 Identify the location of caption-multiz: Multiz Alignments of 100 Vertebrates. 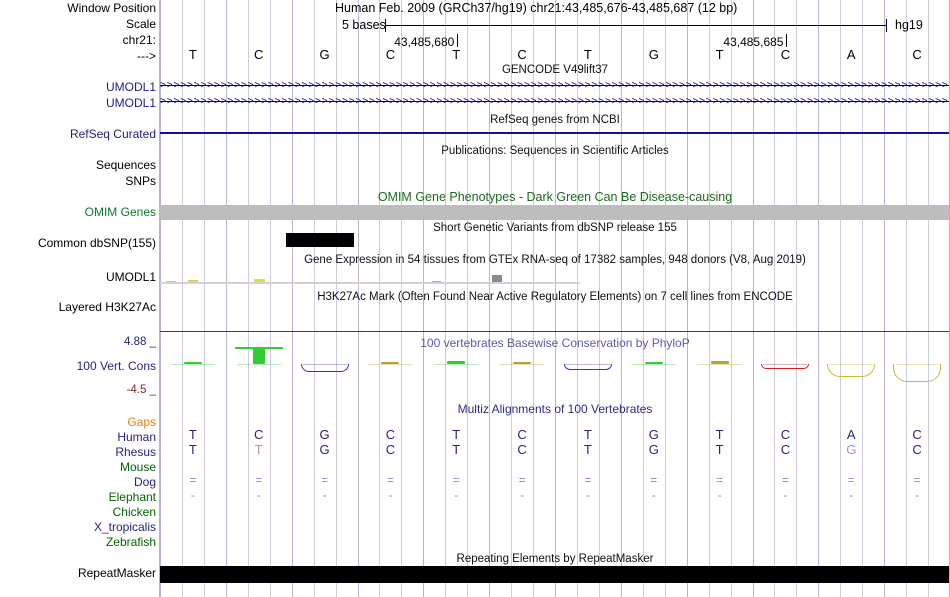
(555, 409).